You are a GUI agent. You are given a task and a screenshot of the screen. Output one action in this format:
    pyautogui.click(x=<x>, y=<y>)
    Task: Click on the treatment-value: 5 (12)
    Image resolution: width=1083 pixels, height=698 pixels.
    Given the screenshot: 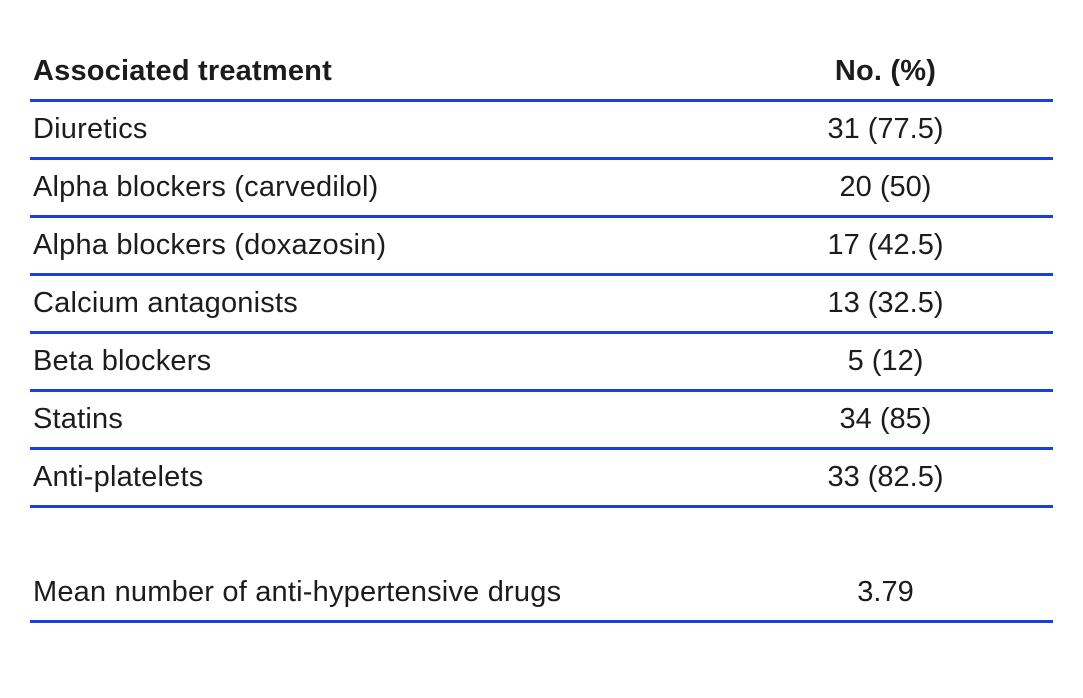 What is the action you would take?
    pyautogui.click(x=885, y=361)
    